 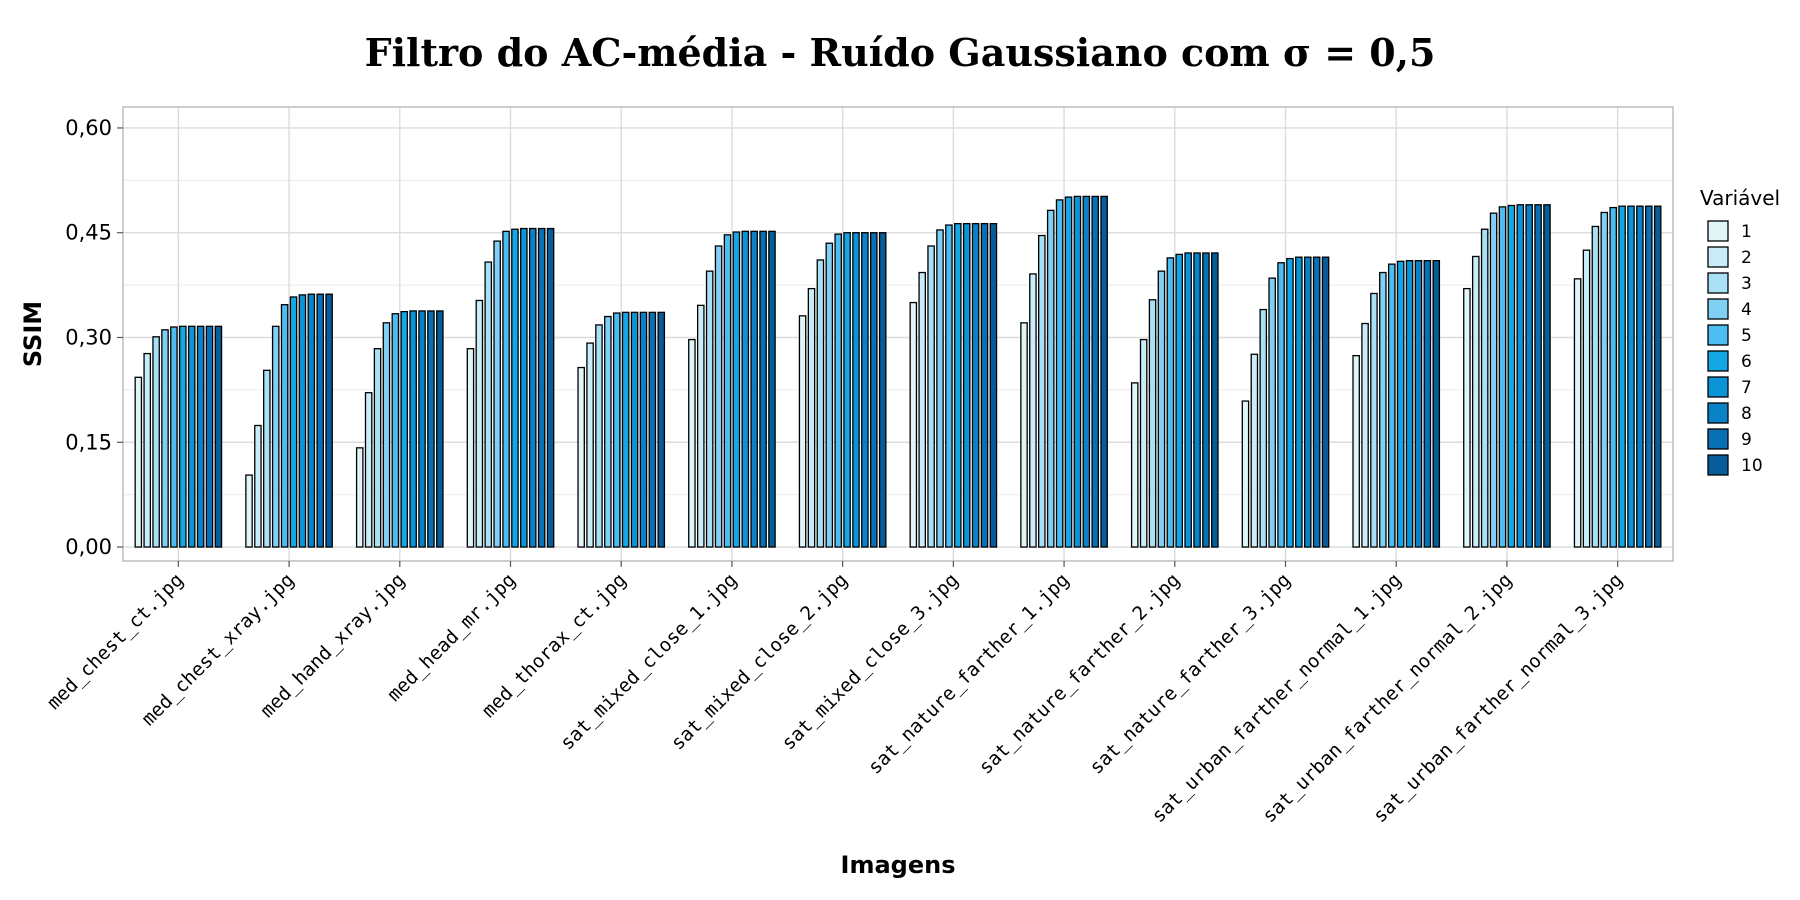 I want to click on y-tick-label: 0,60, so click(x=88, y=128).